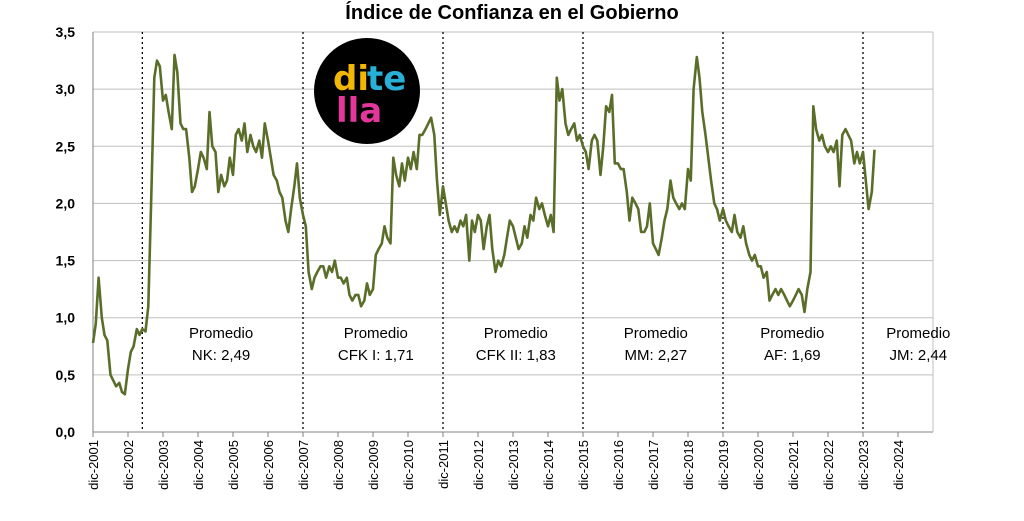 Image resolution: width=1024 pixels, height=521 pixels. I want to click on x-tick-label: dic-2009, so click(373, 465).